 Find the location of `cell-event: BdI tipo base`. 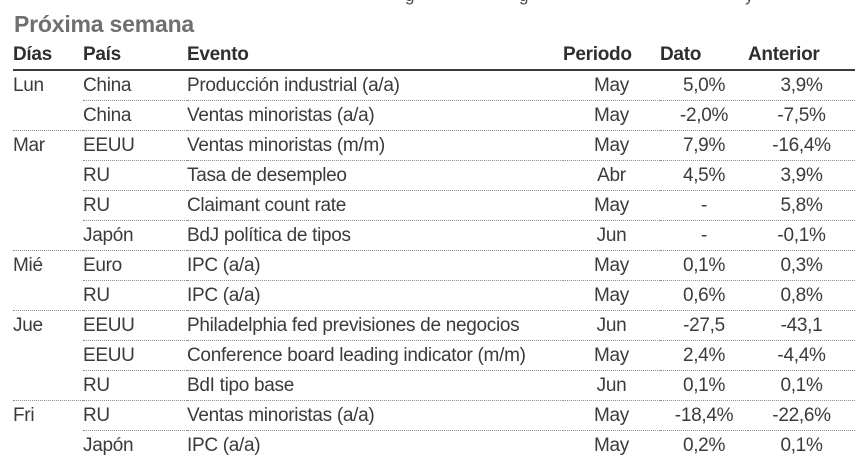

cell-event: BdI tipo base is located at coordinates (375, 385).